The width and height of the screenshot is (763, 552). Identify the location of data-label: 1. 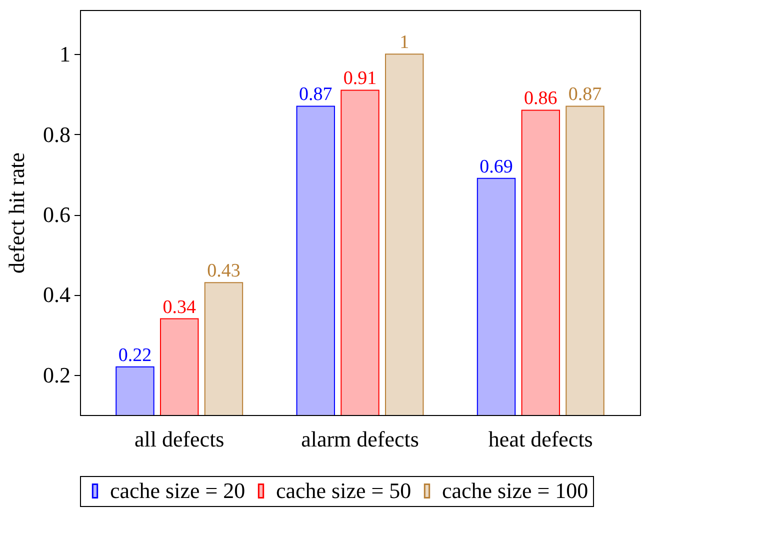
(405, 43).